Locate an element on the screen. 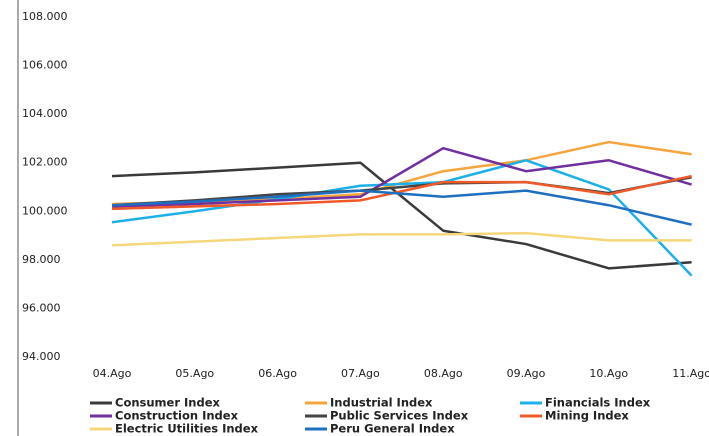 The width and height of the screenshot is (709, 436). legend-label: Consumer Index is located at coordinates (168, 403).